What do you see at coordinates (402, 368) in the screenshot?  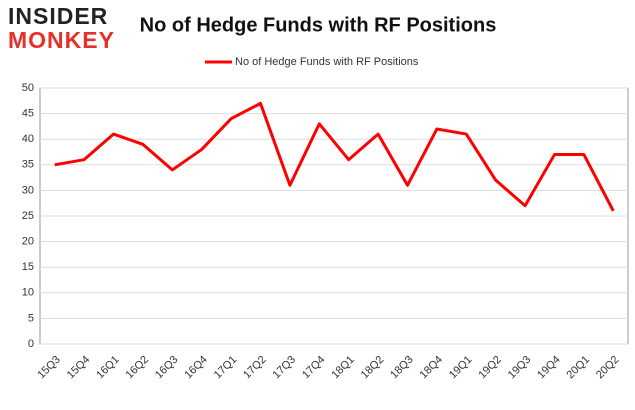 I see `x-tick-label: 18Q3` at bounding box center [402, 368].